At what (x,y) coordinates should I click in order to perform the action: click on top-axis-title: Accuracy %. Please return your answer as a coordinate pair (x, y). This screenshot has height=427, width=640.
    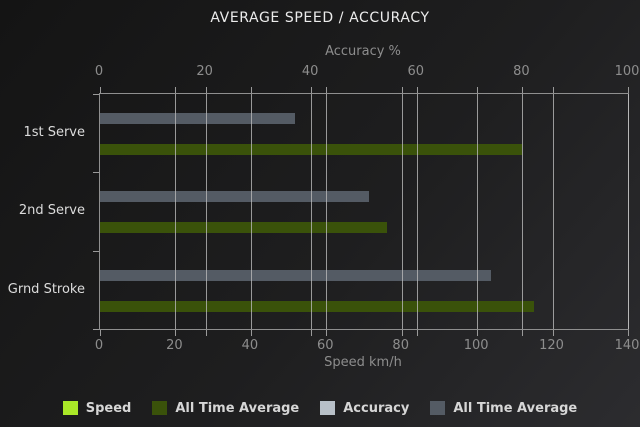
    Looking at the image, I should click on (363, 51).